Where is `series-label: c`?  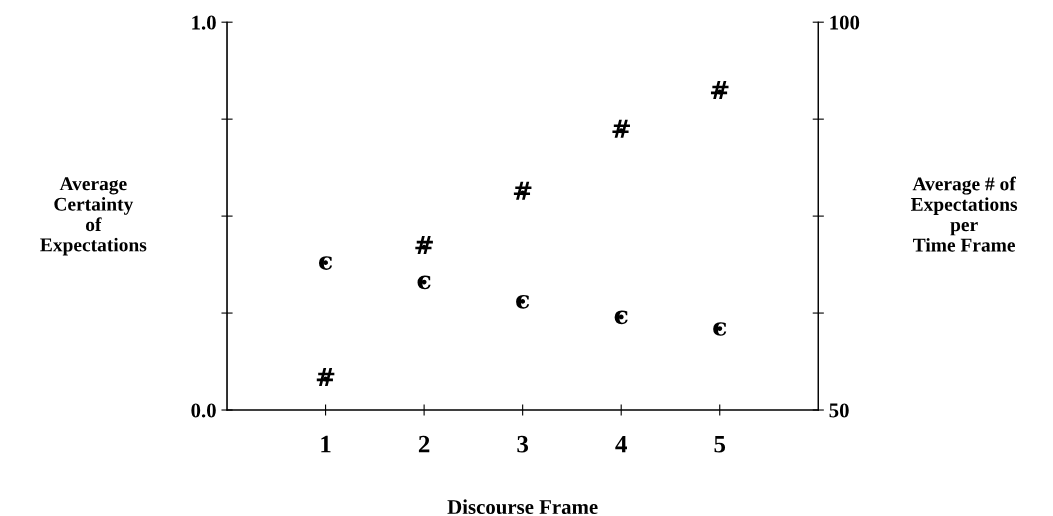
series-label: c is located at coordinates (523, 301).